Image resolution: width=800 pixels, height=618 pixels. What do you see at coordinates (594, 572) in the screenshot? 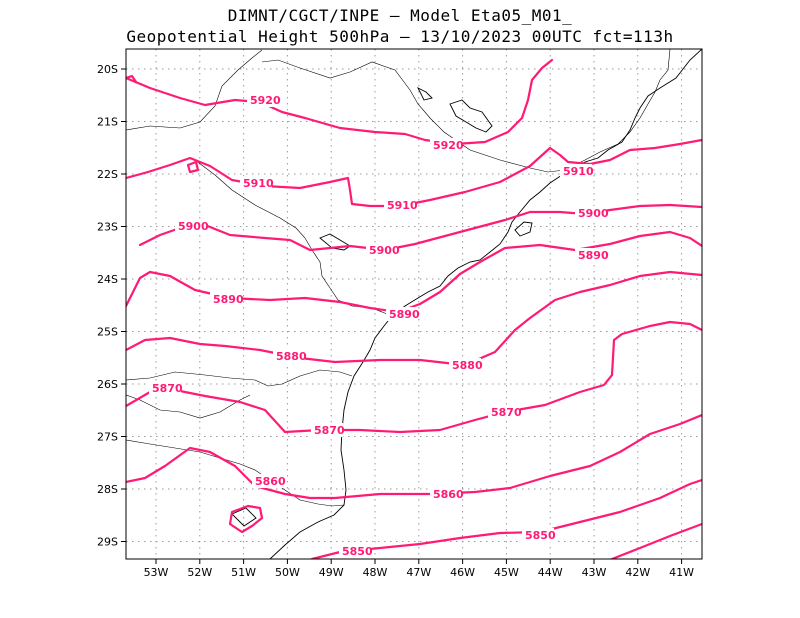
I see `lon-tick-label: 43W` at bounding box center [594, 572].